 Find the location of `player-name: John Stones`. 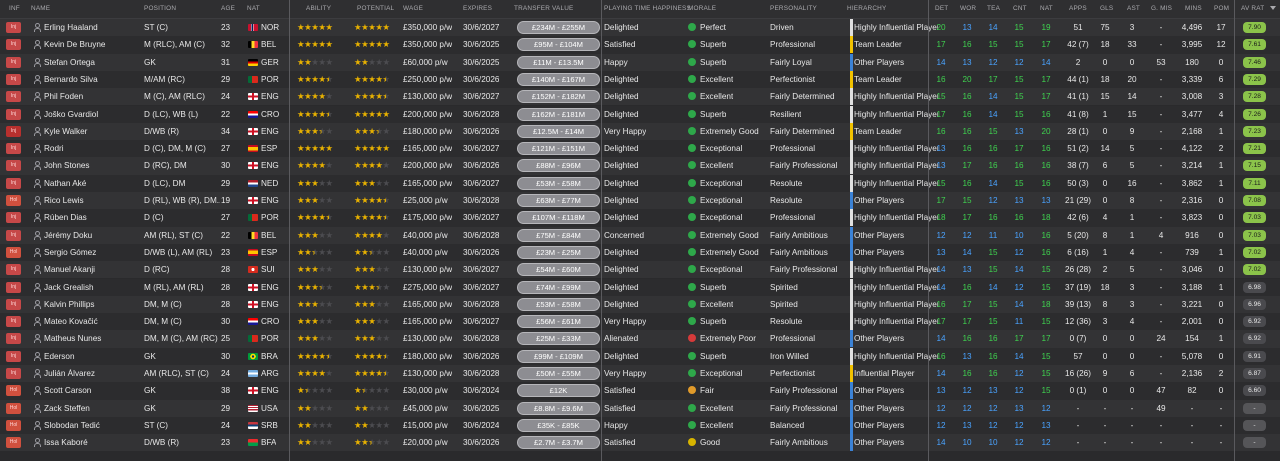

player-name: John Stones is located at coordinates (67, 166).